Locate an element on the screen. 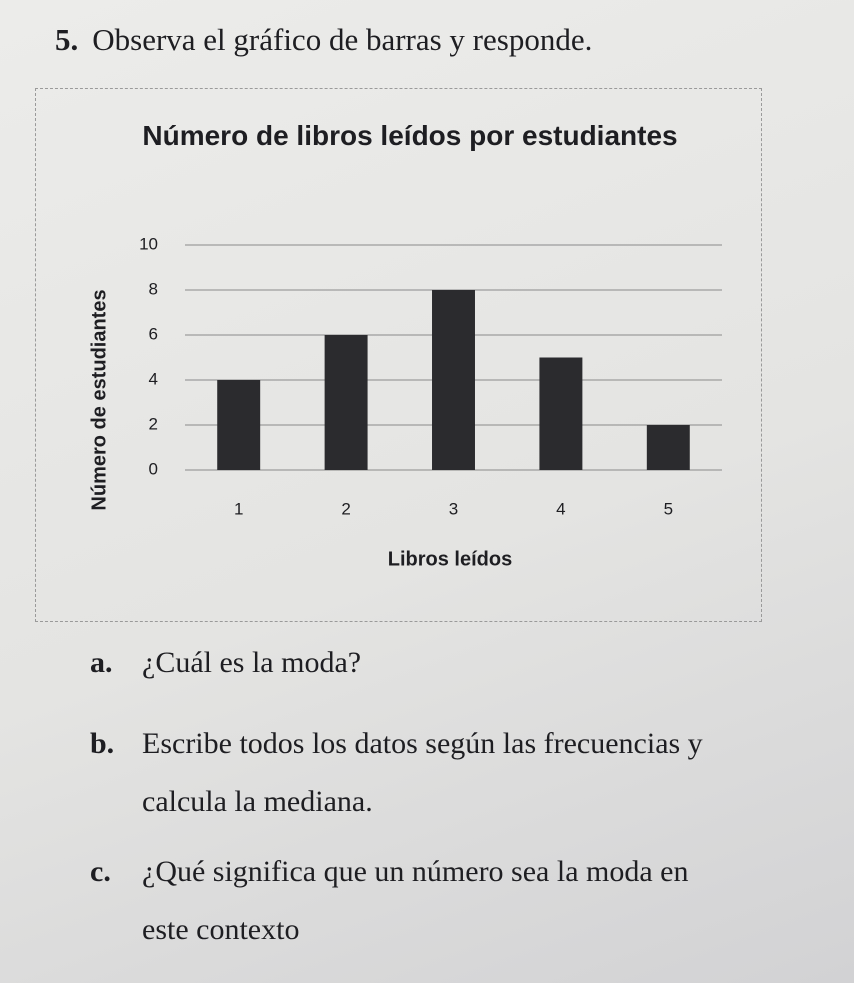  x-tick-label: 5 is located at coordinates (668, 508).